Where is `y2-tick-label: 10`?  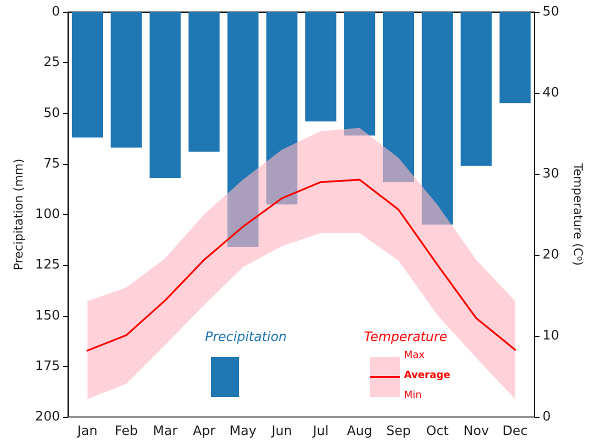
y2-tick-label: 10 is located at coordinates (551, 336).